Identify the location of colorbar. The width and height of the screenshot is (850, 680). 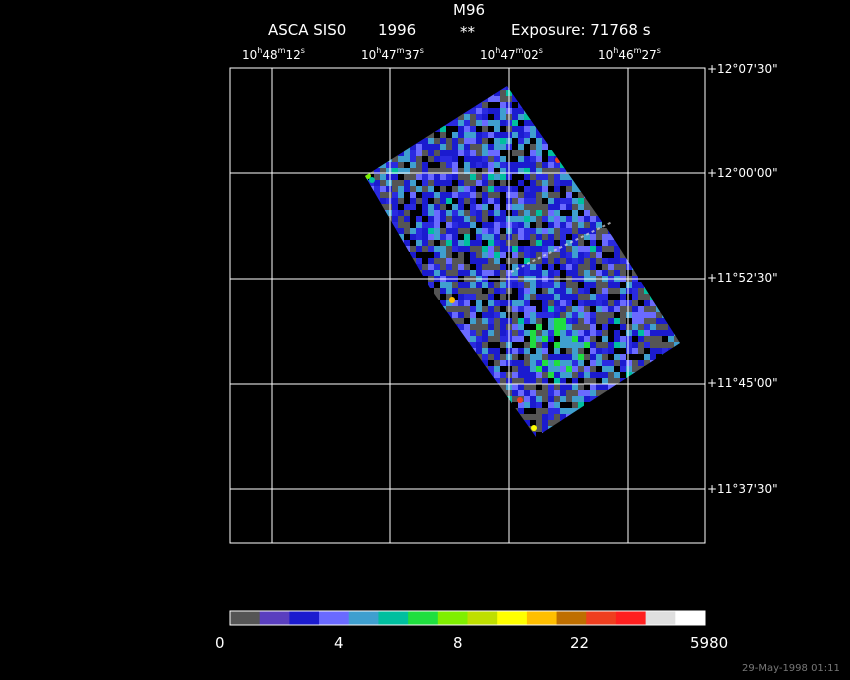
(468, 618).